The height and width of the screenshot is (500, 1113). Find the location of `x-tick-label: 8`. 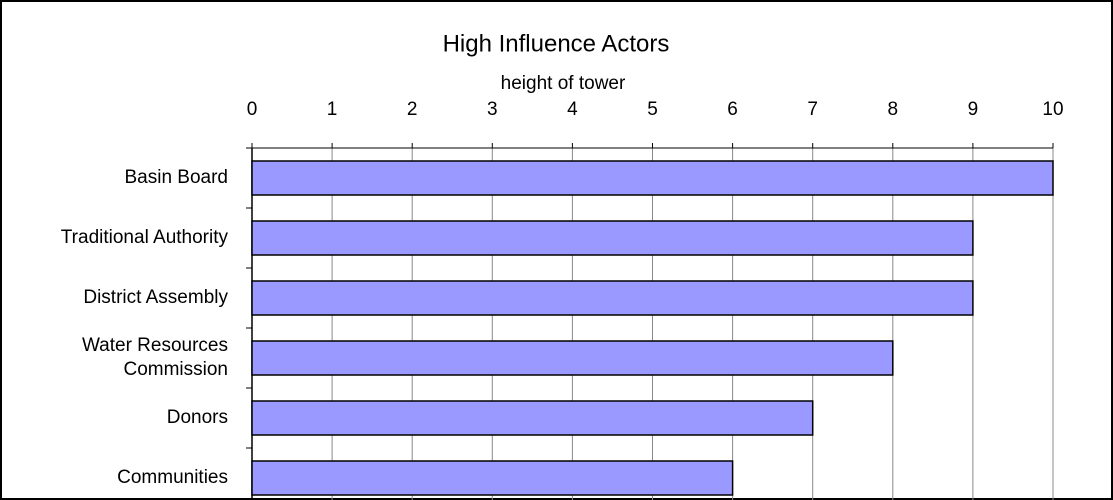

x-tick-label: 8 is located at coordinates (893, 109).